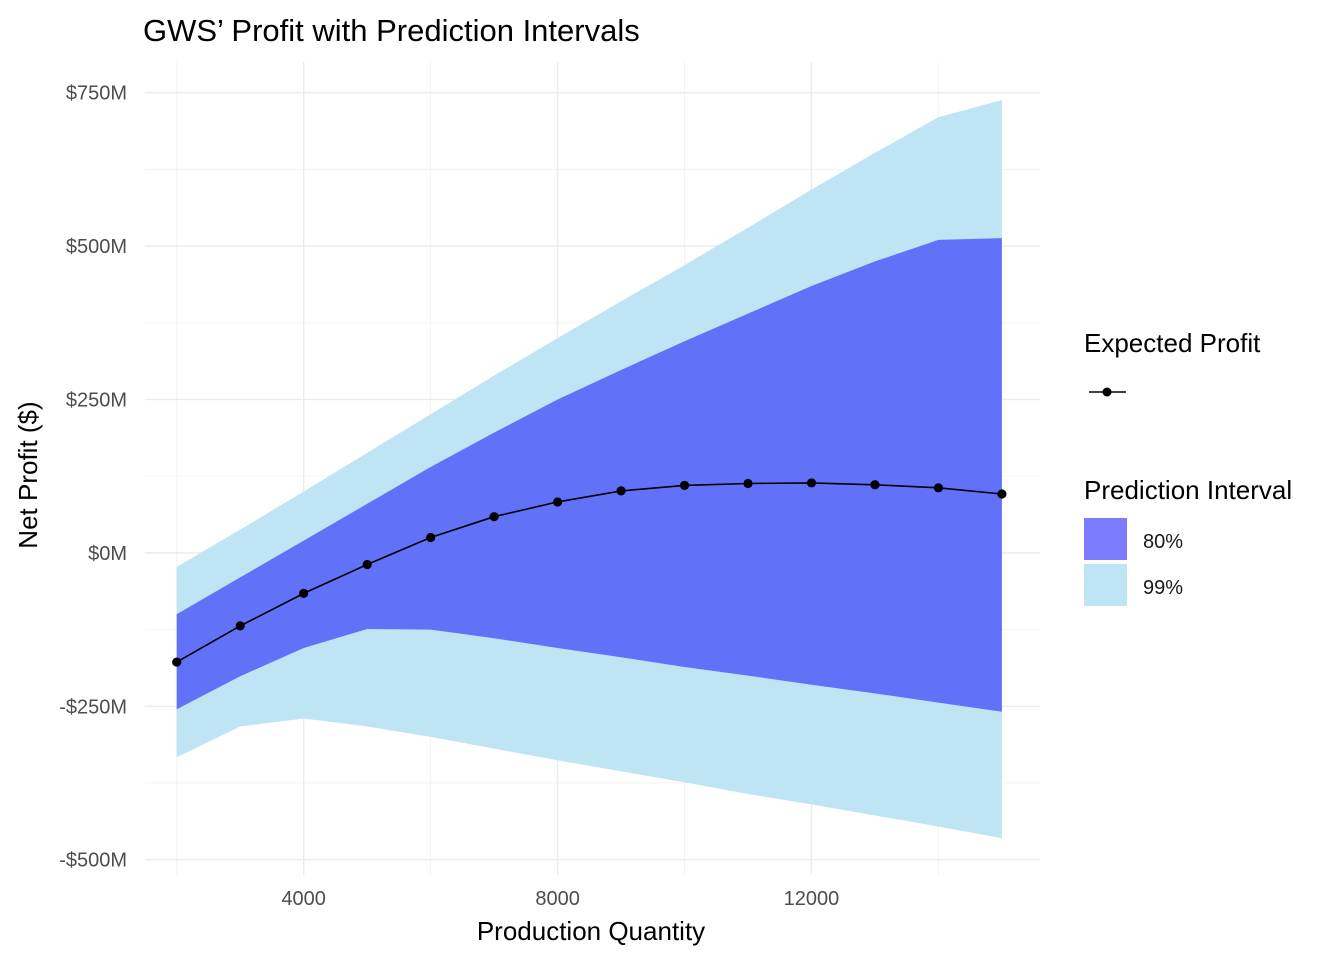 This screenshot has height=960, width=1344. I want to click on legend-label-99: 99%, so click(1163, 588).